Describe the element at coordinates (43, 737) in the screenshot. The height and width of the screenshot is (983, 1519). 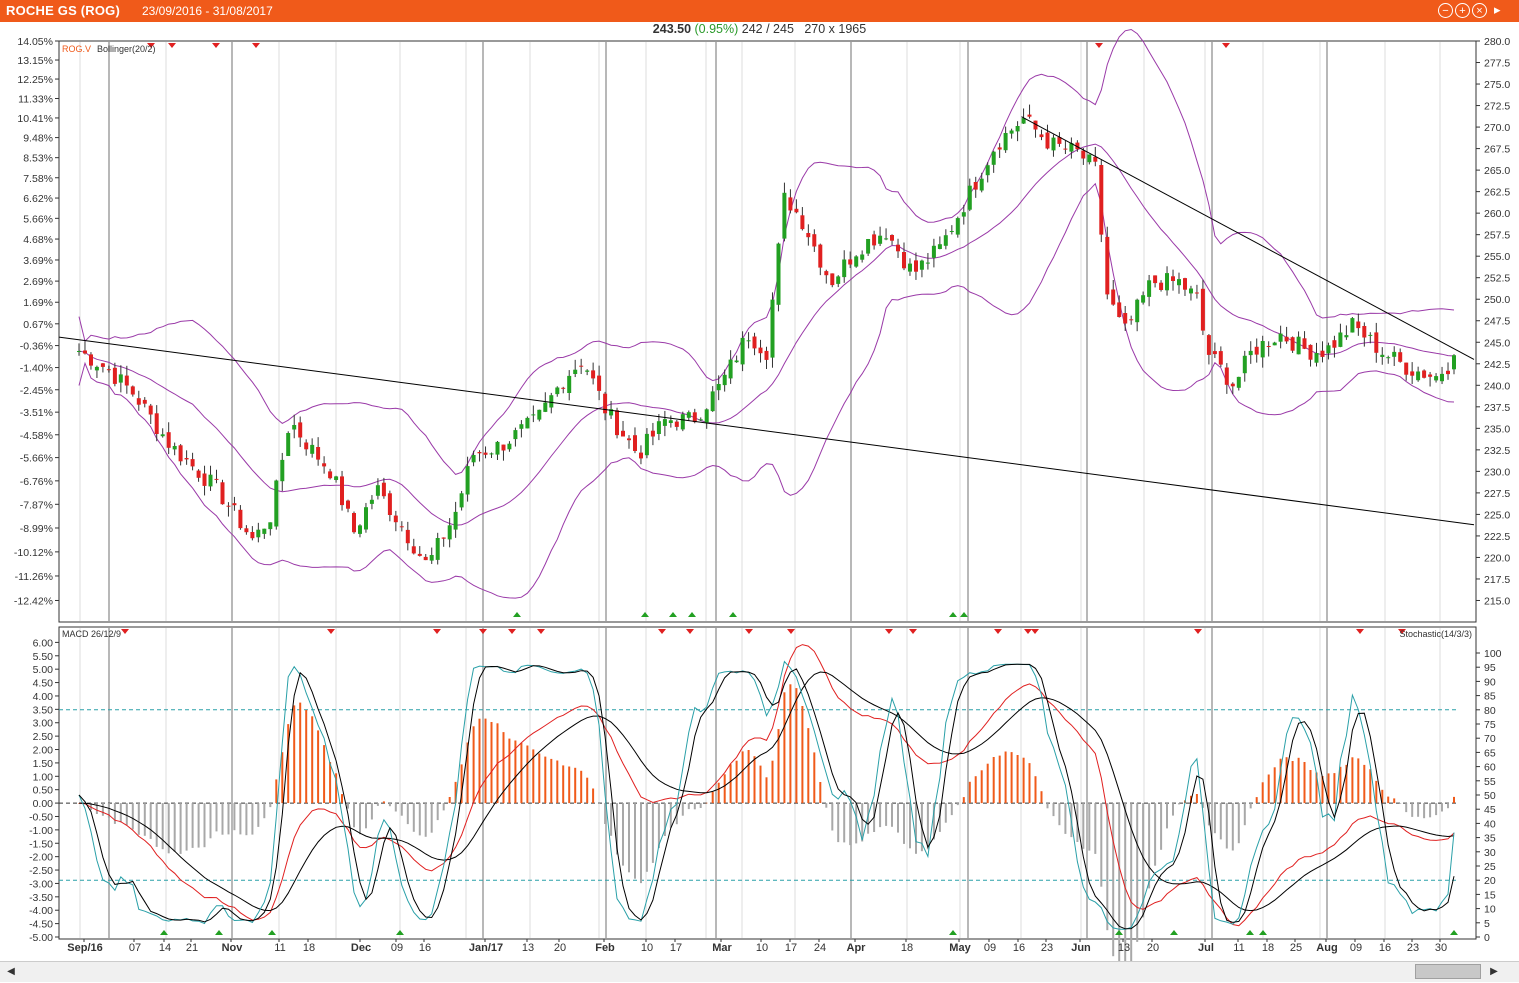
I see `macd-tick-label: 2.50` at that location.